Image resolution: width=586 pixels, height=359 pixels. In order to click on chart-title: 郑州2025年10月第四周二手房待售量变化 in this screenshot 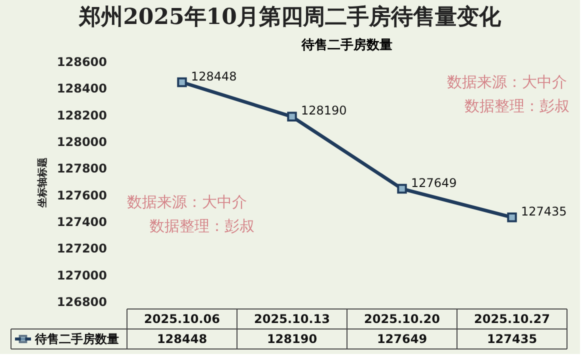, I will do `click(290, 17)`.